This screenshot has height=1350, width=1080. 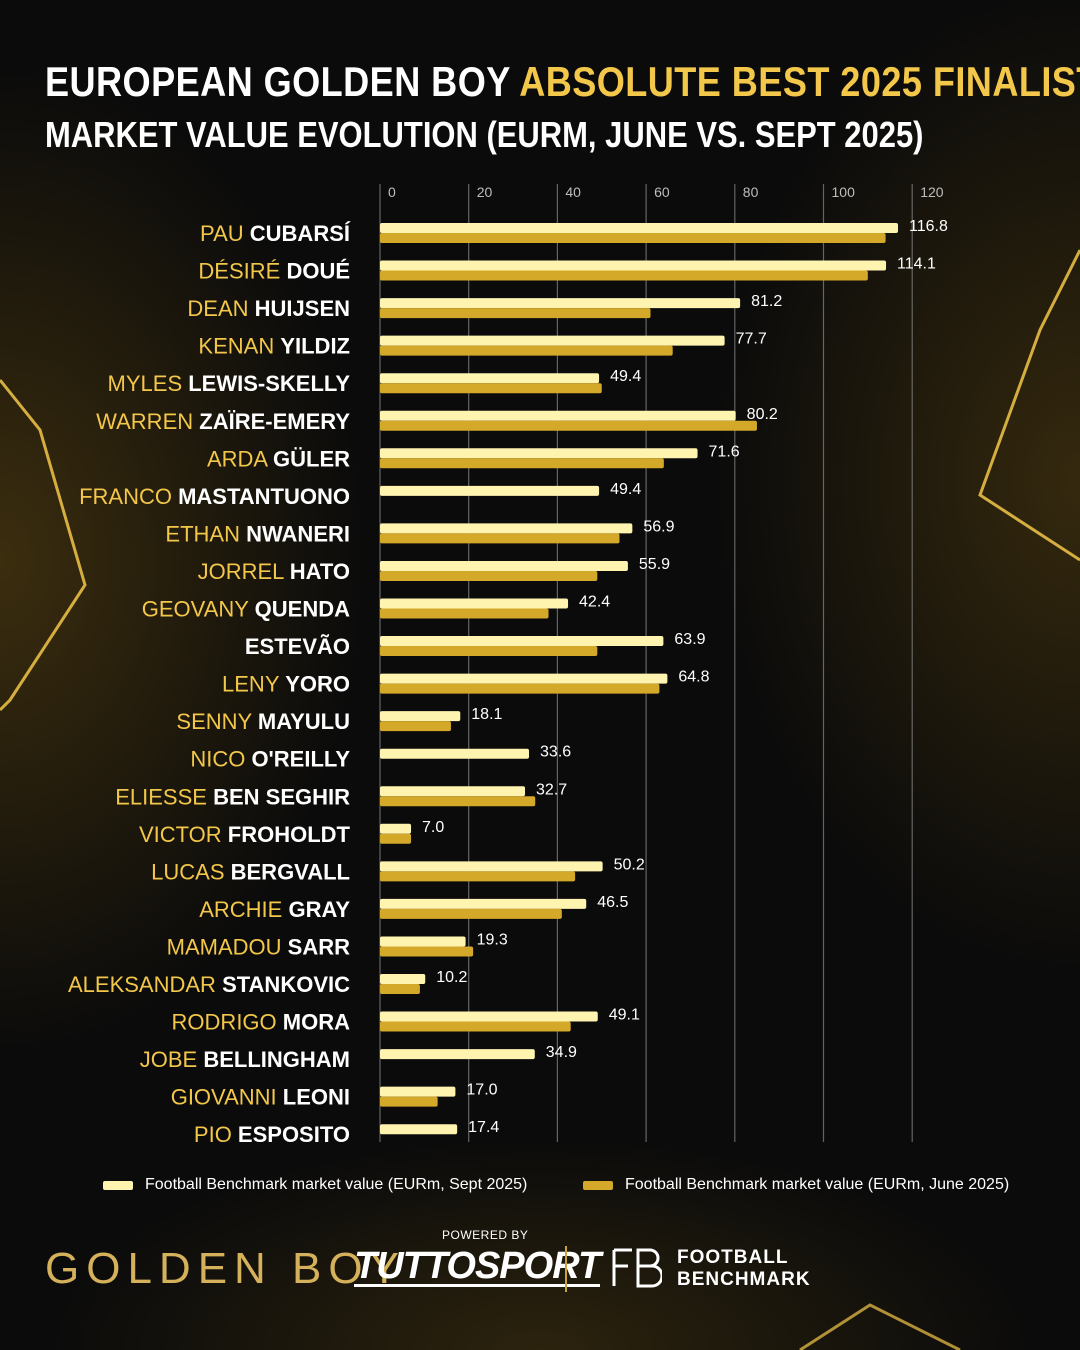 What do you see at coordinates (573, 192) in the screenshot?
I see `x-tick-label: 40` at bounding box center [573, 192].